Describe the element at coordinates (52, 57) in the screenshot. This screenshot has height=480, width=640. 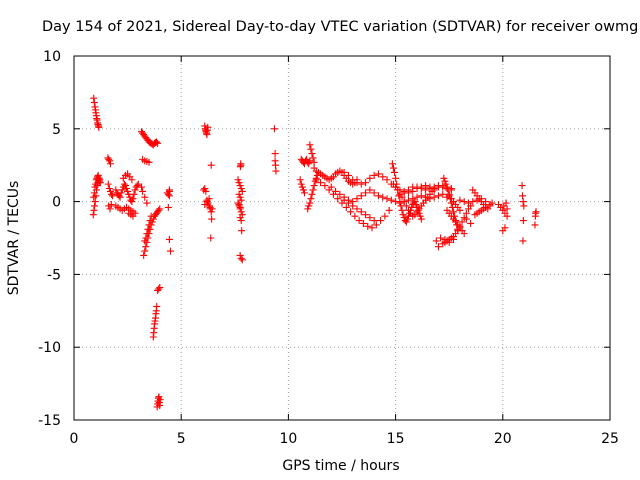
I see `y-tick-label: 10` at that location.